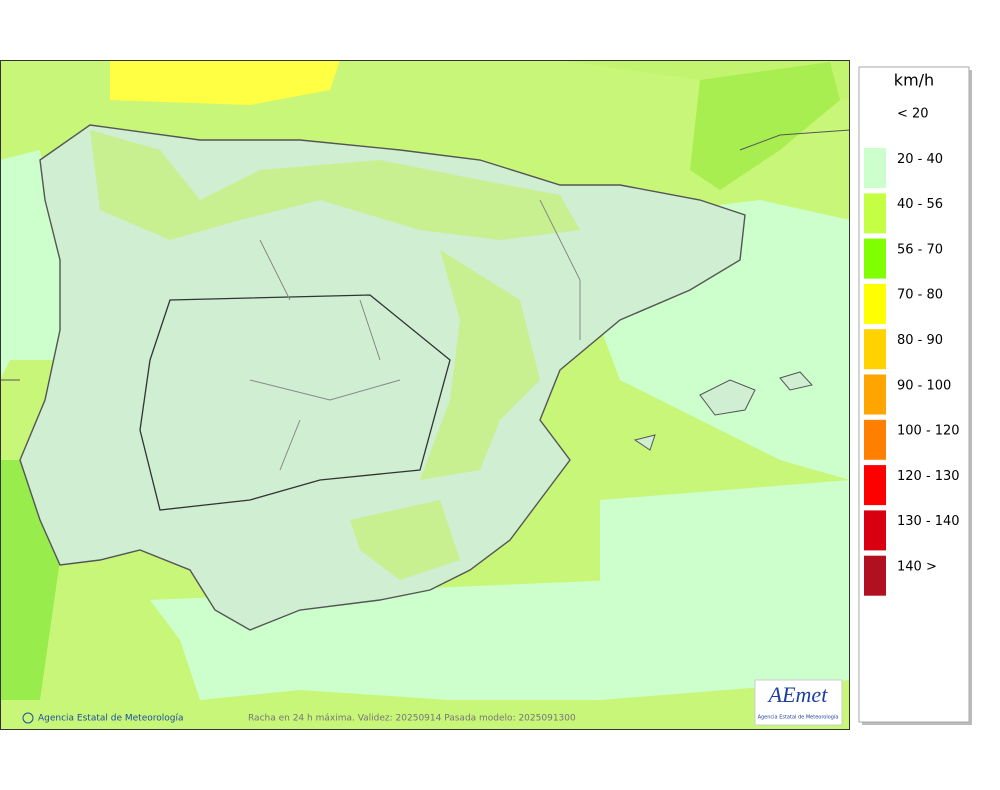 This screenshot has width=1000, height=790. What do you see at coordinates (924, 385) in the screenshot?
I see `legend-label: 90 - 100` at bounding box center [924, 385].